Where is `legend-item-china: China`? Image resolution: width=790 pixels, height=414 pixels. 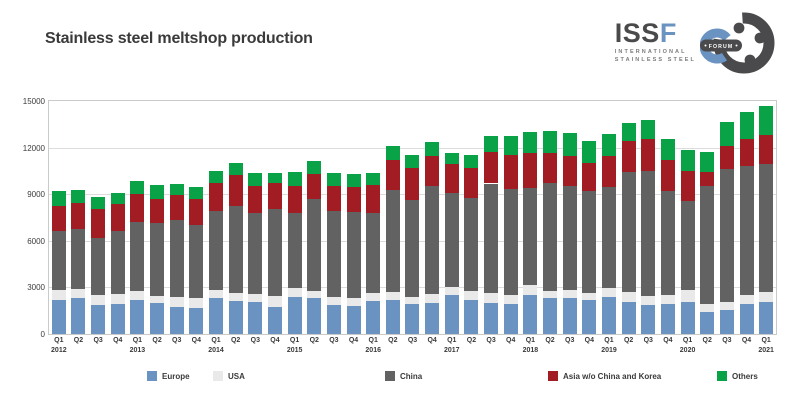
legend-item-china: China is located at coordinates (403, 376).